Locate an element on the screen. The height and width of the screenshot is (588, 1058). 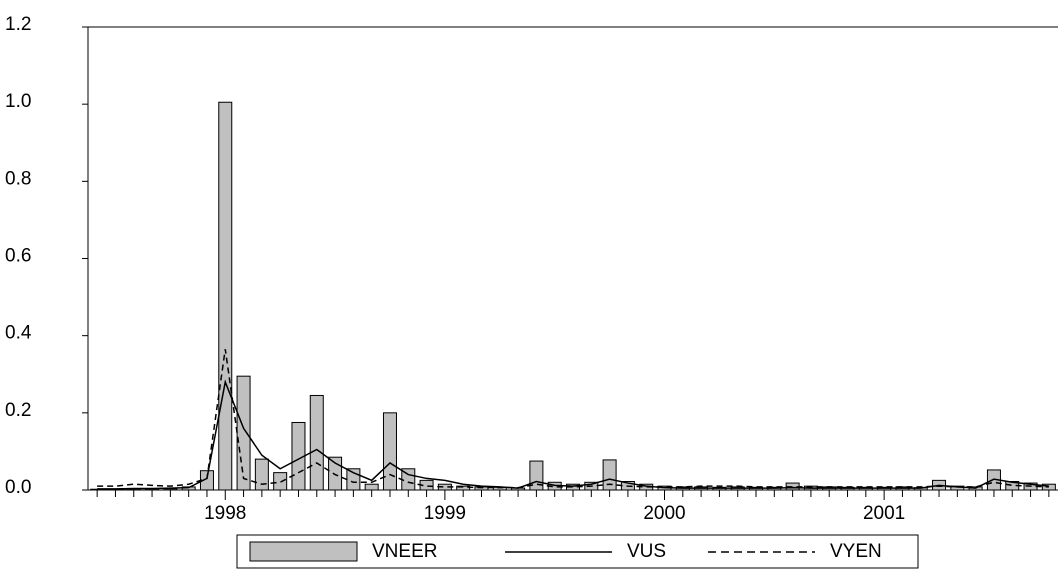
y-tick-label: 0.0 is located at coordinates (18, 487).